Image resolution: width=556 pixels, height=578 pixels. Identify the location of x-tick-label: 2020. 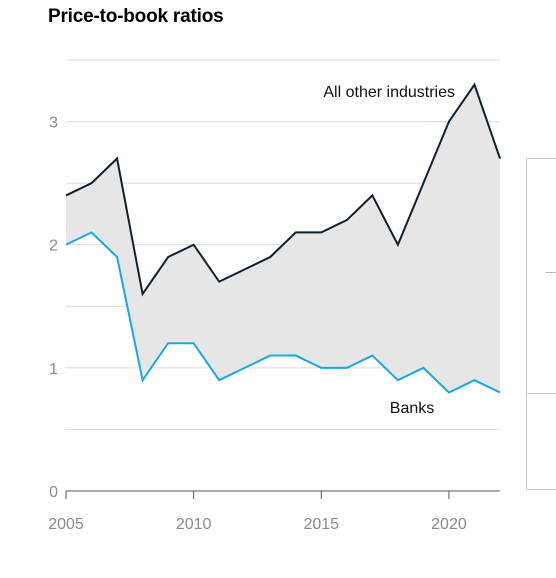
(449, 524).